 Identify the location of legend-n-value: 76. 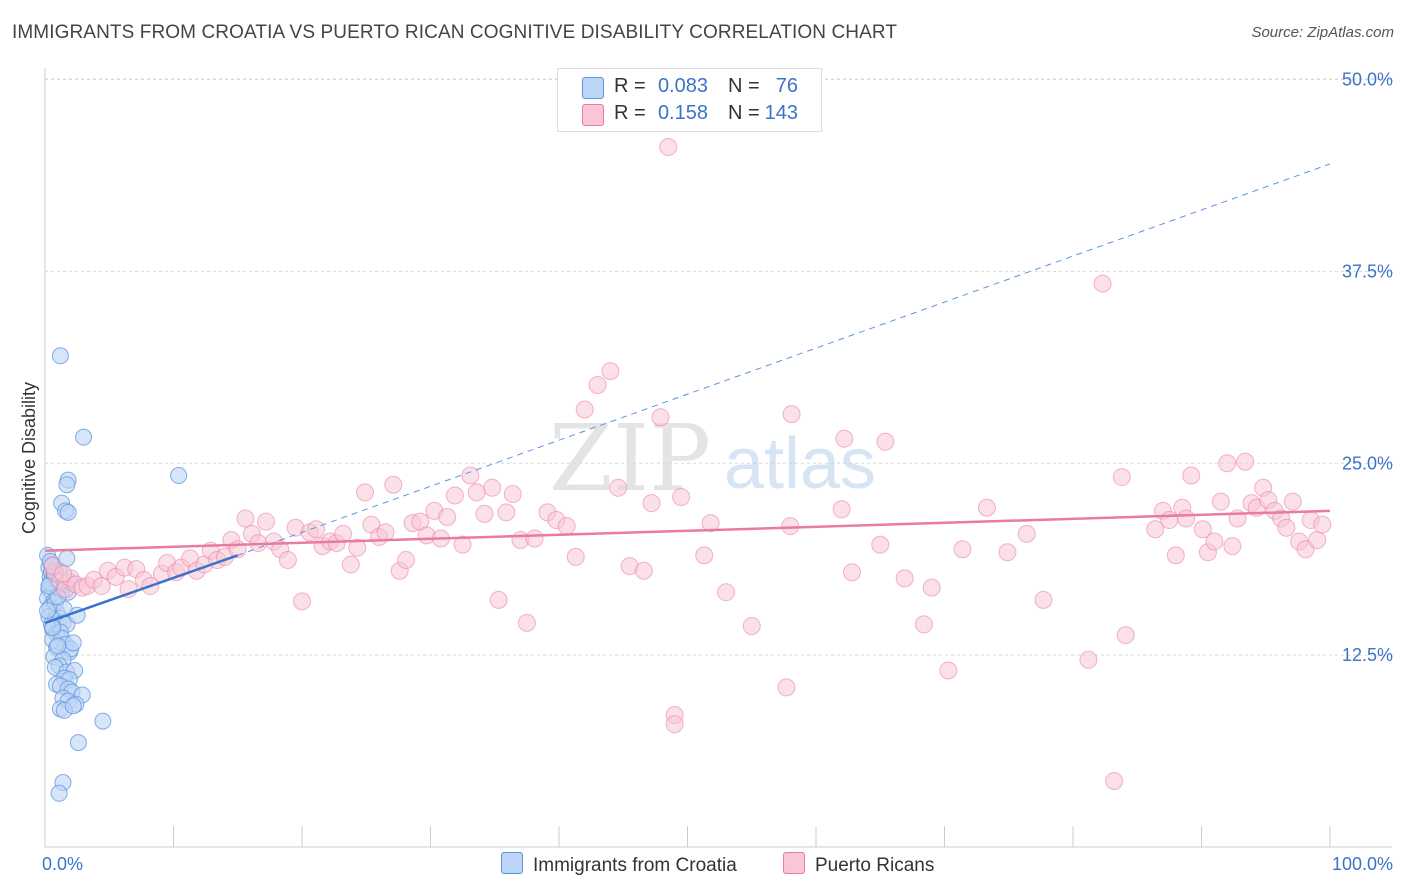
(786, 86).